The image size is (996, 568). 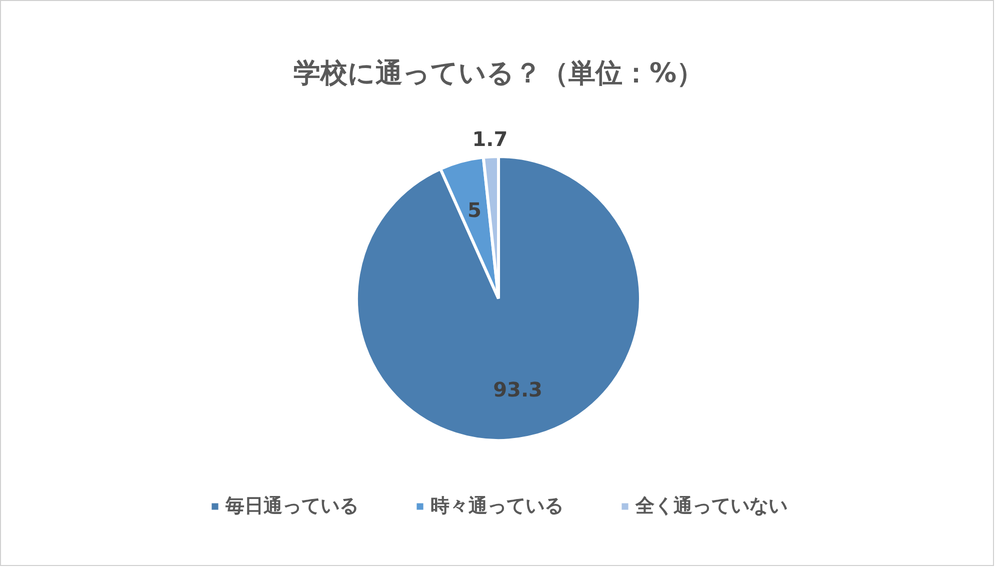 I want to click on data-label: 5, so click(x=474, y=210).